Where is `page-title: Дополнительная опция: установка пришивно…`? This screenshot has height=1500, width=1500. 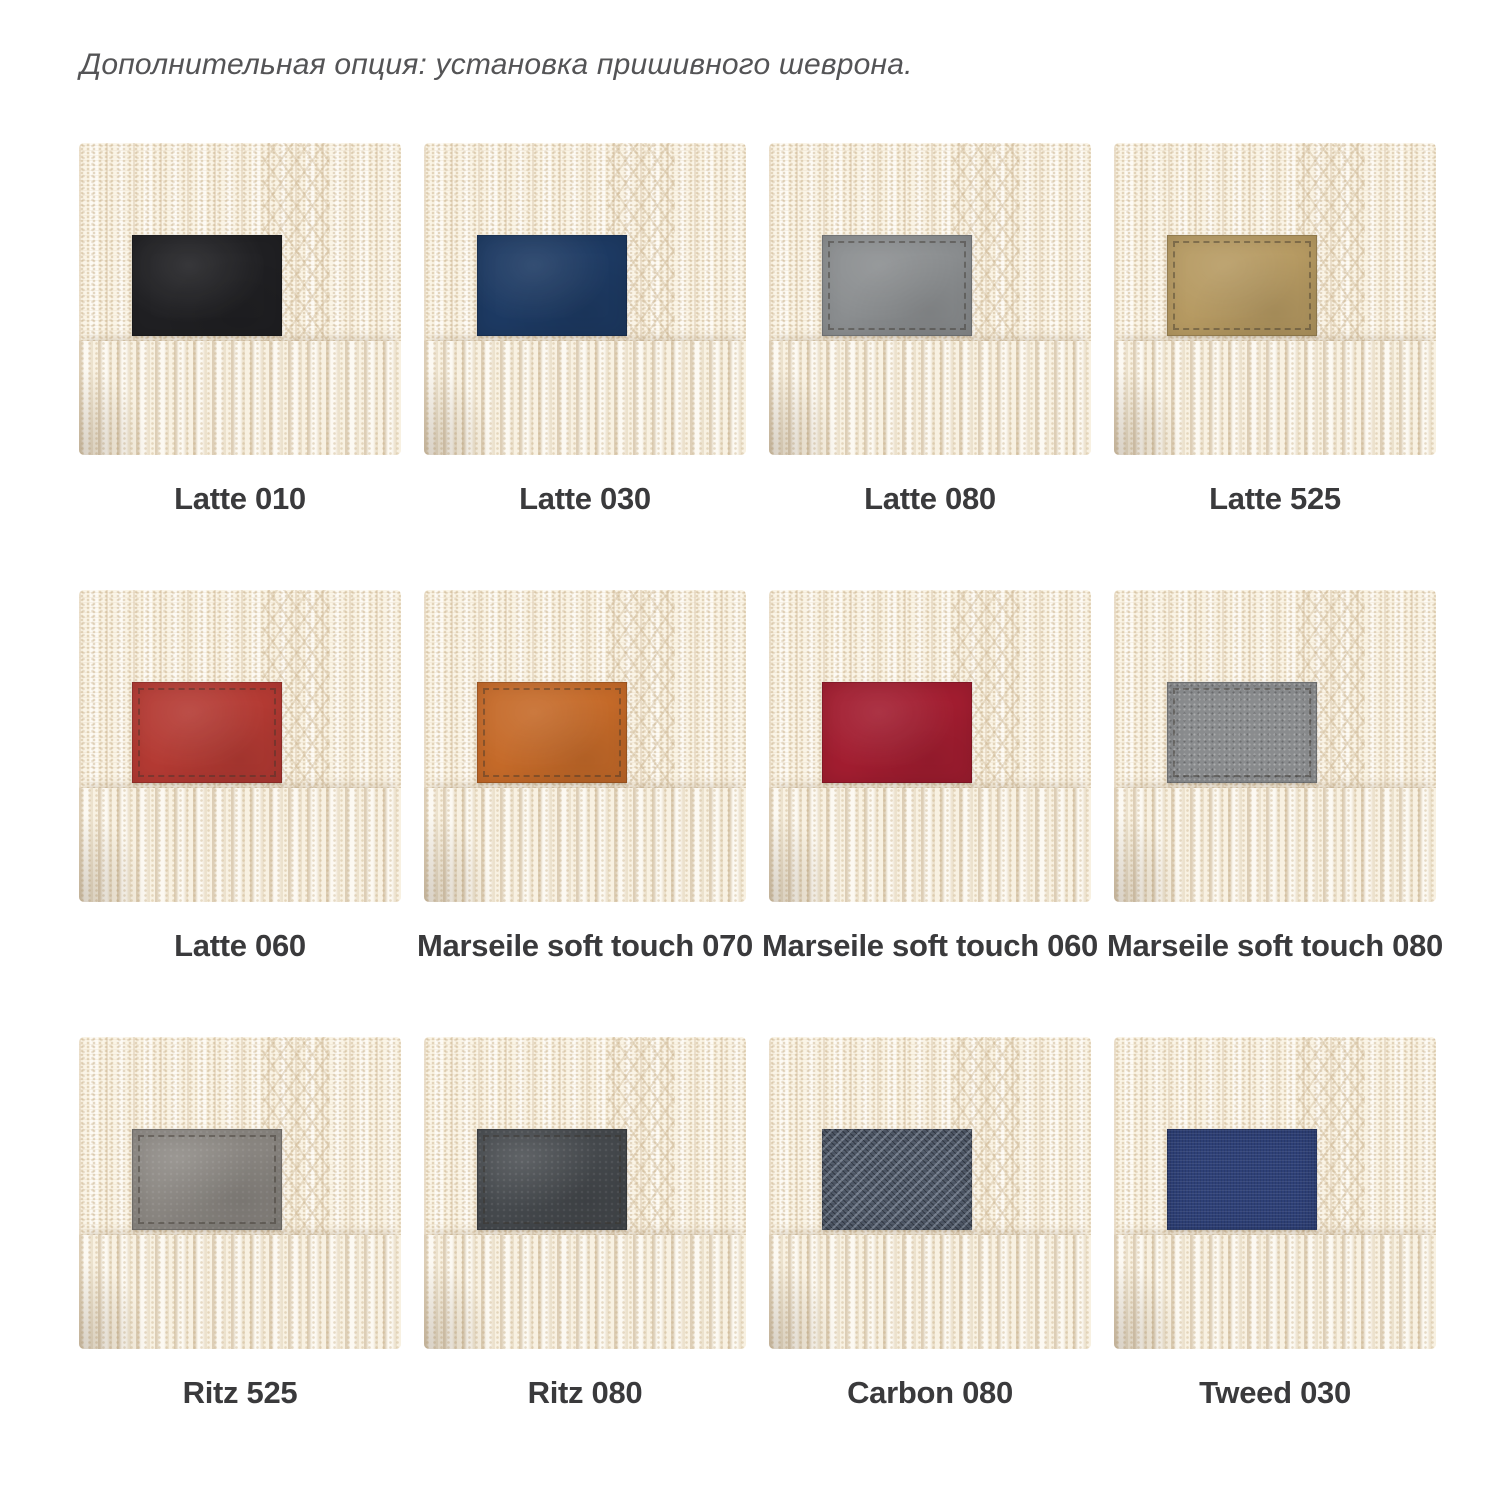 page-title: Дополнительная опция: установка пришивно… is located at coordinates (496, 64).